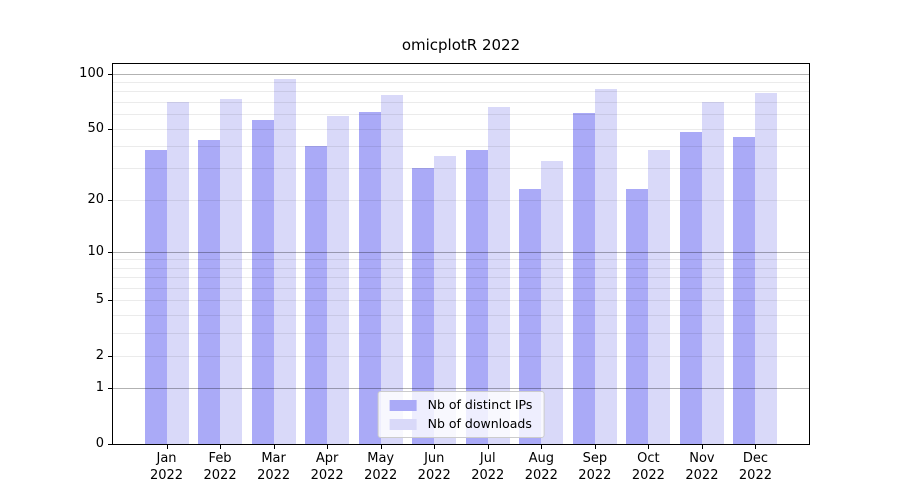 The width and height of the screenshot is (900, 500). What do you see at coordinates (221, 447) in the screenshot?
I see `x-tick-feb-2022` at bounding box center [221, 447].